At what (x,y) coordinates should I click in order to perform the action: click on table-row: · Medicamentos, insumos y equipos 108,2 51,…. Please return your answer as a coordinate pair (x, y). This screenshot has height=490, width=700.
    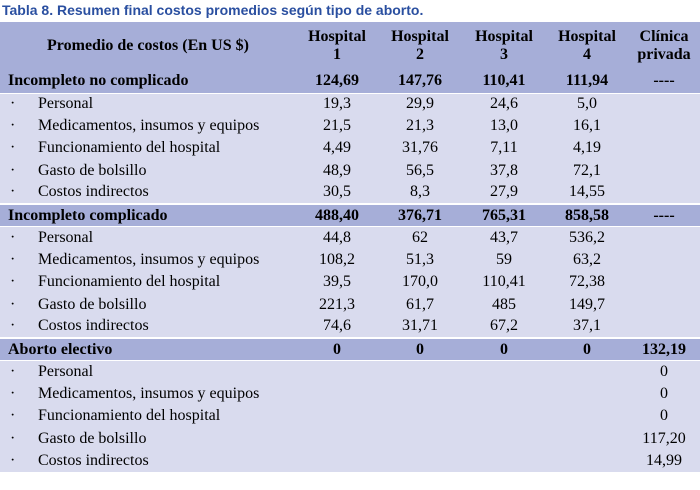
    Looking at the image, I should click on (350, 260).